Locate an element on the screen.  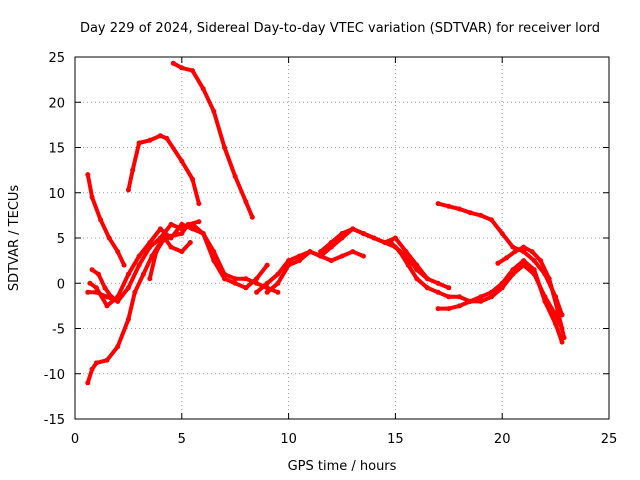
x-tick-label: 20 is located at coordinates (502, 439).